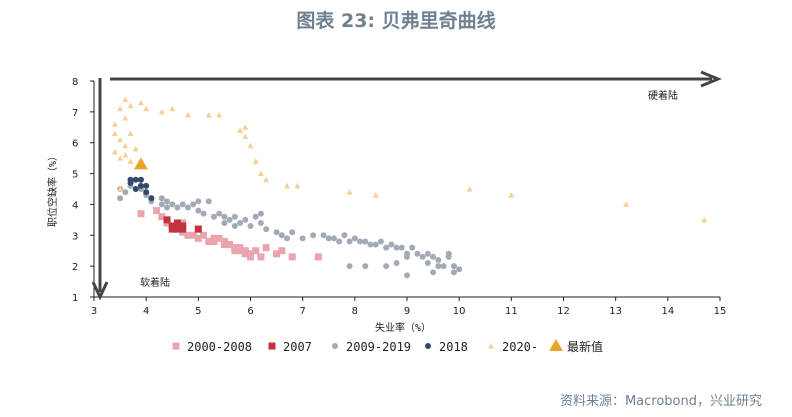  What do you see at coordinates (663, 95) in the screenshot?
I see `hard-landing-label: 硬着陆` at bounding box center [663, 95].